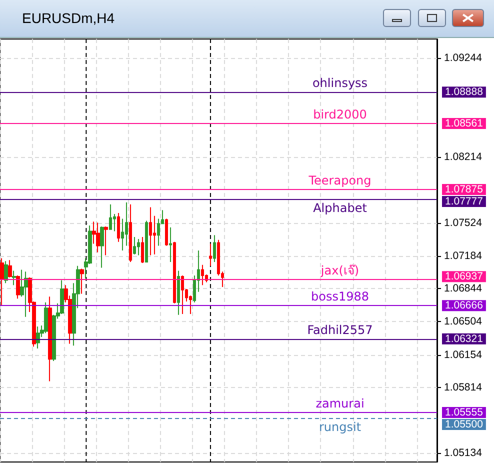  What do you see at coordinates (340, 83) in the screenshot?
I see `ref-line-label: ohlinsyss` at bounding box center [340, 83].